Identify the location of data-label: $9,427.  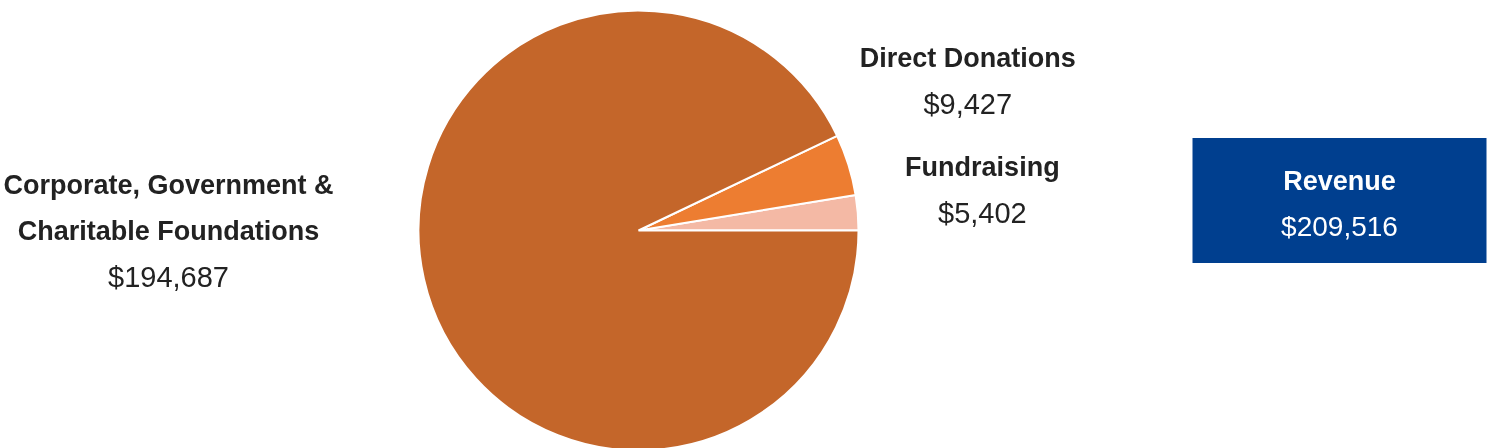
(968, 104).